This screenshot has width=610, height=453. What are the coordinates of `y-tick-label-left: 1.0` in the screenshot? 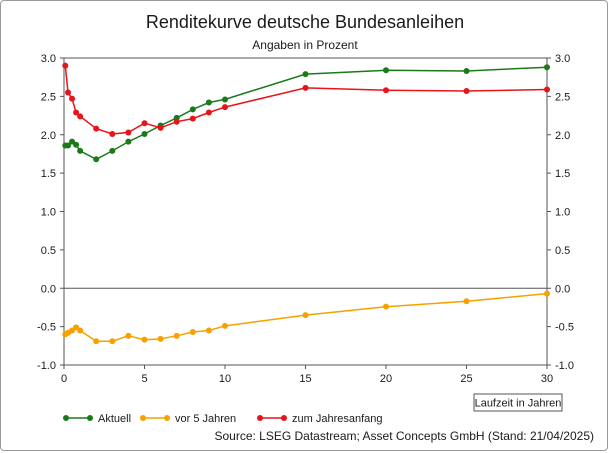 It's located at (48, 213).